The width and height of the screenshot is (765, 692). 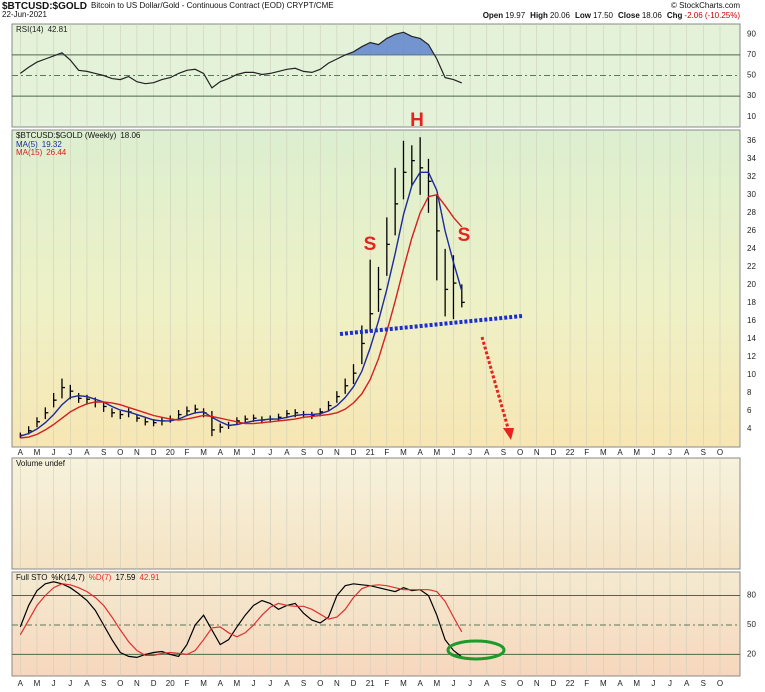 I want to click on x-tick-label: 21, so click(x=370, y=683).